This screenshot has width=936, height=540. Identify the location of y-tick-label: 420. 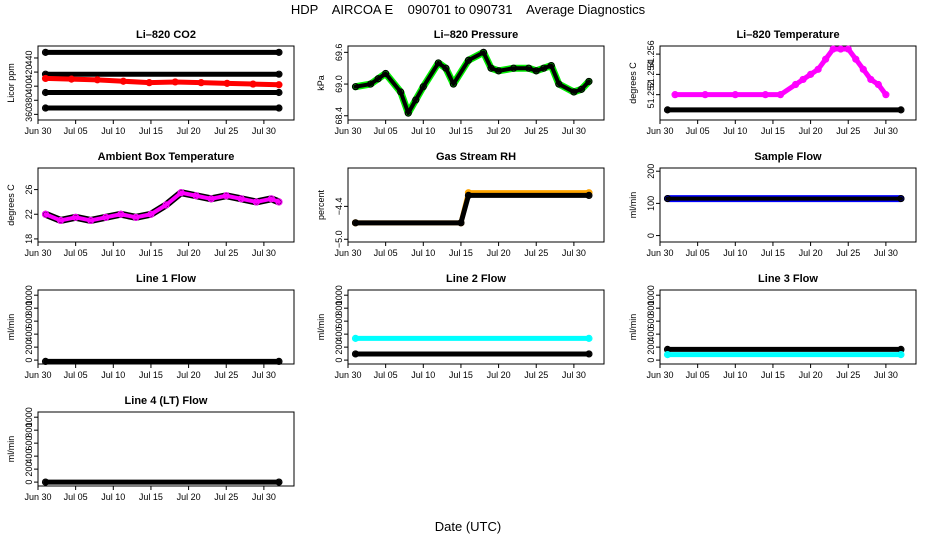
(29, 72).